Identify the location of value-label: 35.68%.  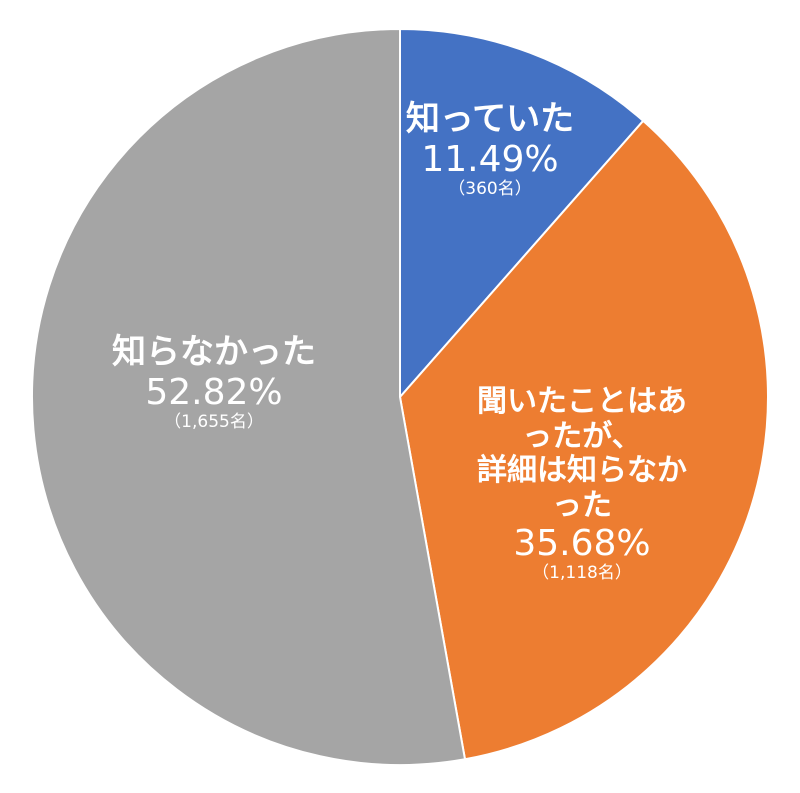
(582, 543).